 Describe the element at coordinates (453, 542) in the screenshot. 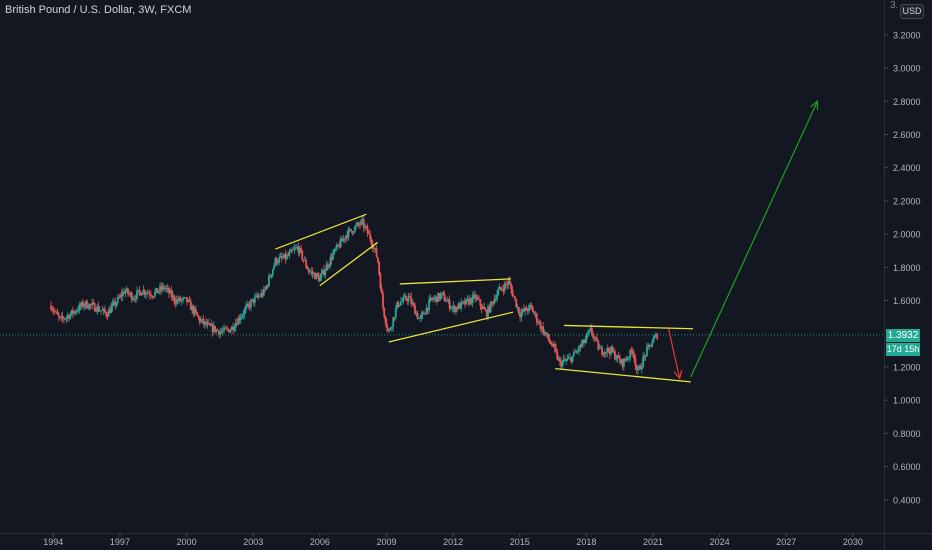

I see `x-tick-label: 2012` at that location.